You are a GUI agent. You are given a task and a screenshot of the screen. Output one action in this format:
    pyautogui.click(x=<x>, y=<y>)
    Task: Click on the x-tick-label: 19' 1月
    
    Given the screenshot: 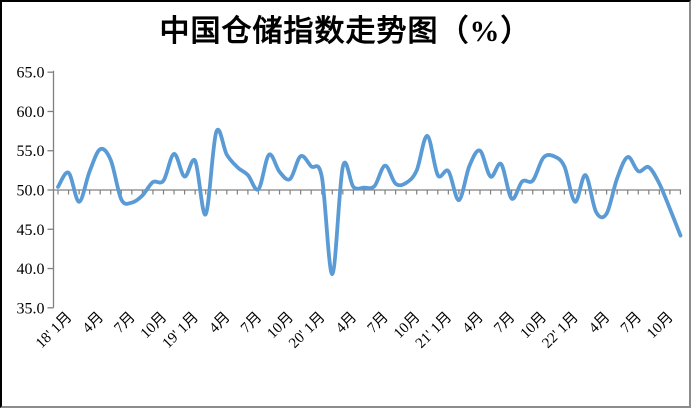 What is the action you would take?
    pyautogui.click(x=181, y=330)
    